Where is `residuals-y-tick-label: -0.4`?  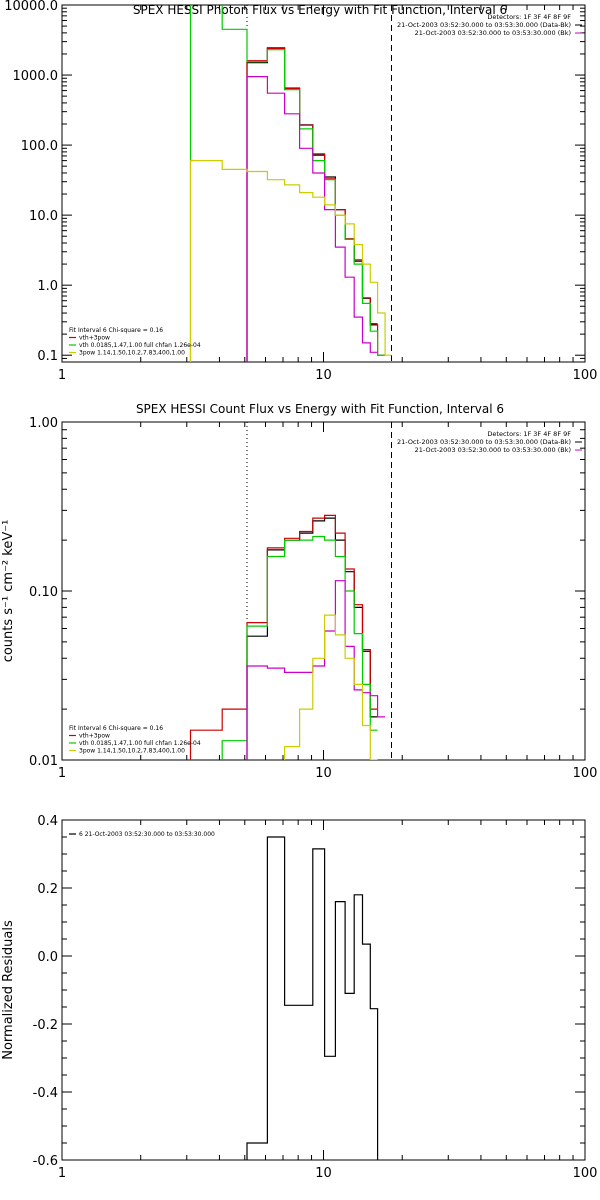
residuals-y-tick-label: -0.4 is located at coordinates (45, 1093).